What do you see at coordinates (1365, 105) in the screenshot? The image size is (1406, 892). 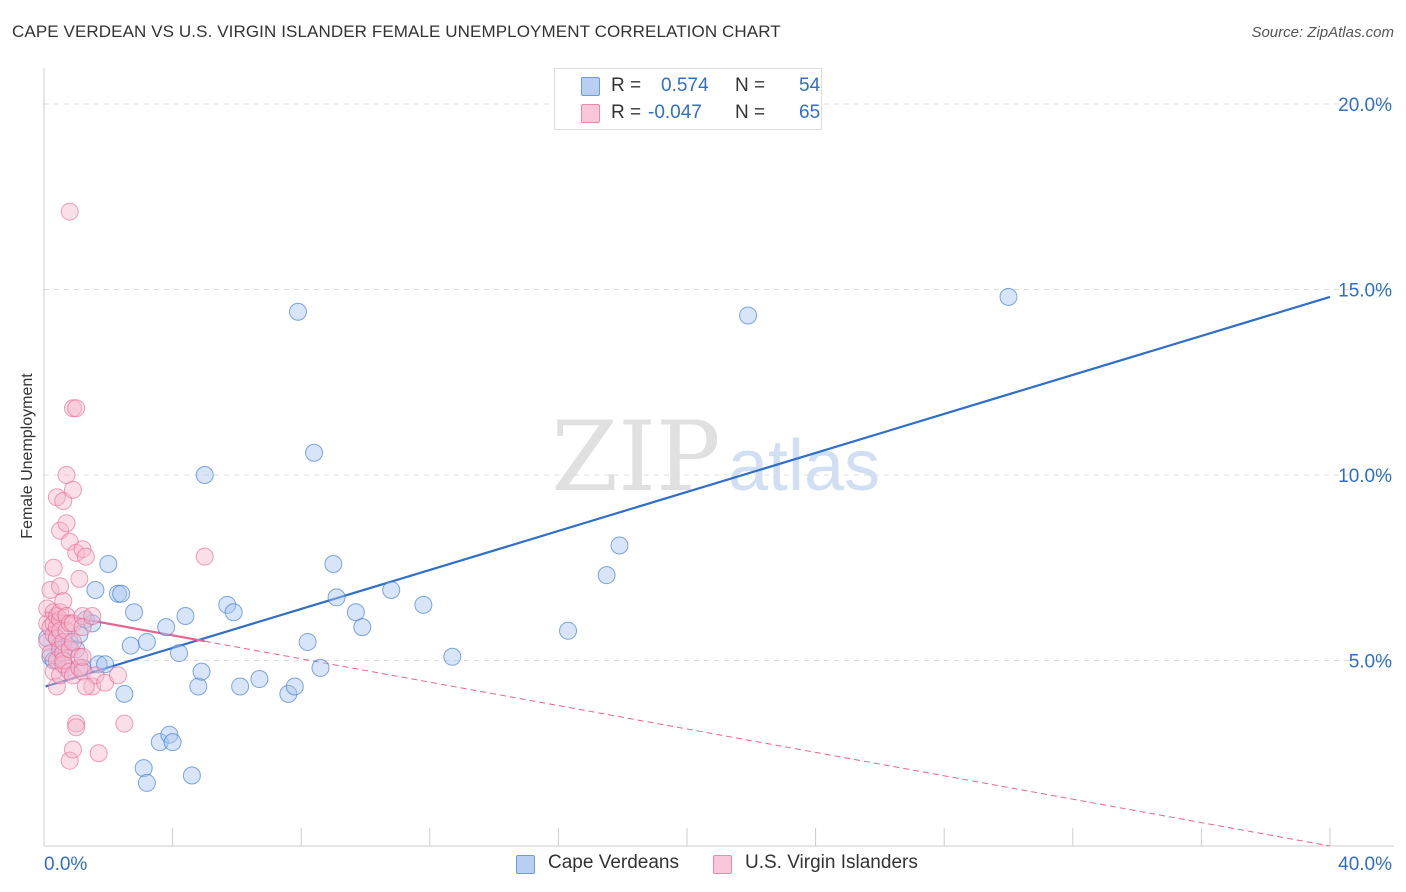 I see `y-tick-label: 20.0%` at bounding box center [1365, 105].